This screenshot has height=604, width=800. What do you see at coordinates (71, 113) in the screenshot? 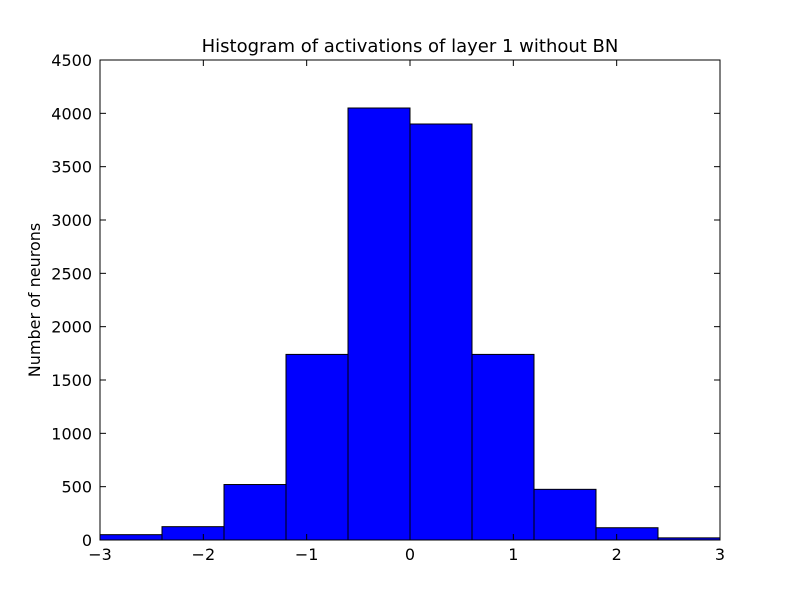
I see `y-tick-label: 4000` at bounding box center [71, 113].